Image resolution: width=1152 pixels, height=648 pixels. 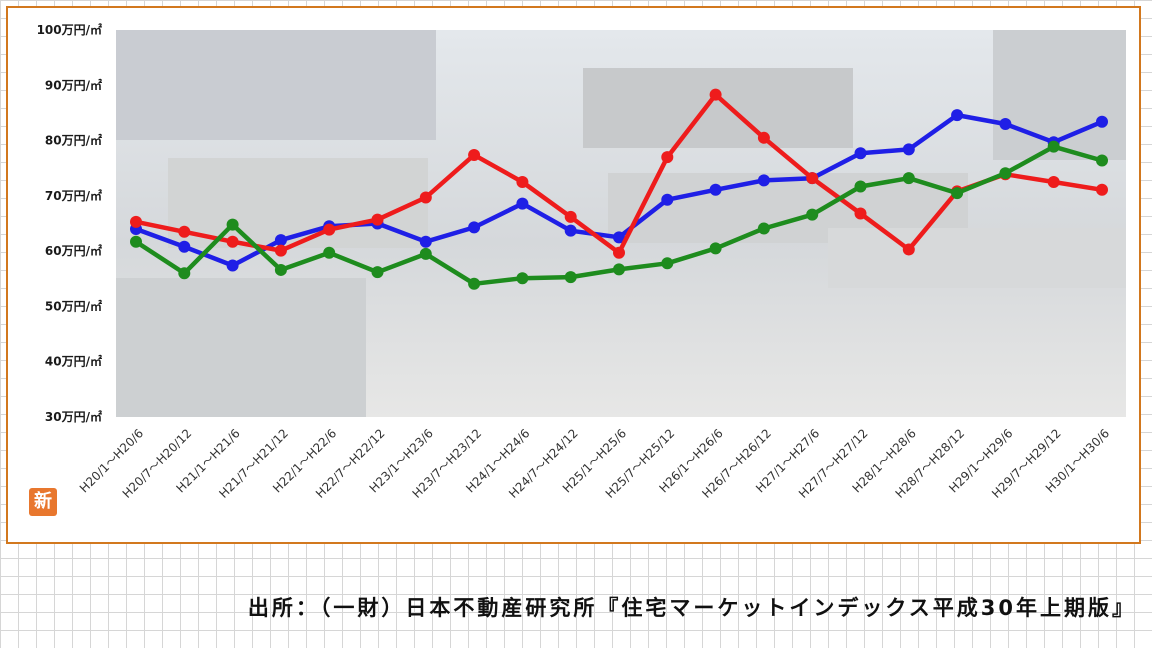 What do you see at coordinates (73, 305) in the screenshot?
I see `y-tick-label: 50万円/㎡` at bounding box center [73, 305].